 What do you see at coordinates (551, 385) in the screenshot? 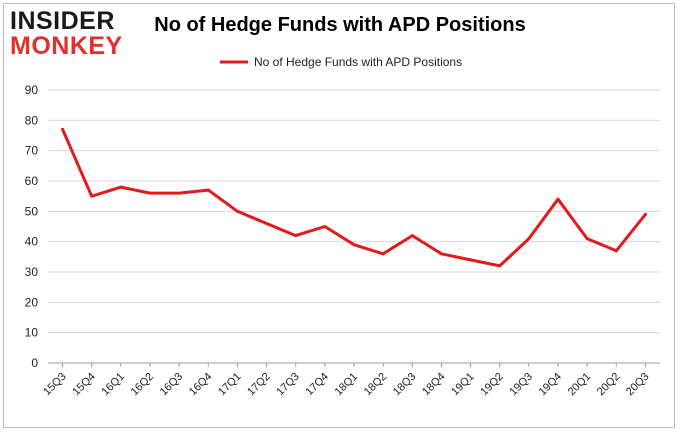
I see `x-tick-label: 19Q4` at bounding box center [551, 385].